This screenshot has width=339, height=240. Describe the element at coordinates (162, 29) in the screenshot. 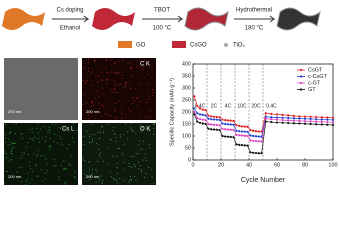

I see `step-label: 100 °C` at that location.